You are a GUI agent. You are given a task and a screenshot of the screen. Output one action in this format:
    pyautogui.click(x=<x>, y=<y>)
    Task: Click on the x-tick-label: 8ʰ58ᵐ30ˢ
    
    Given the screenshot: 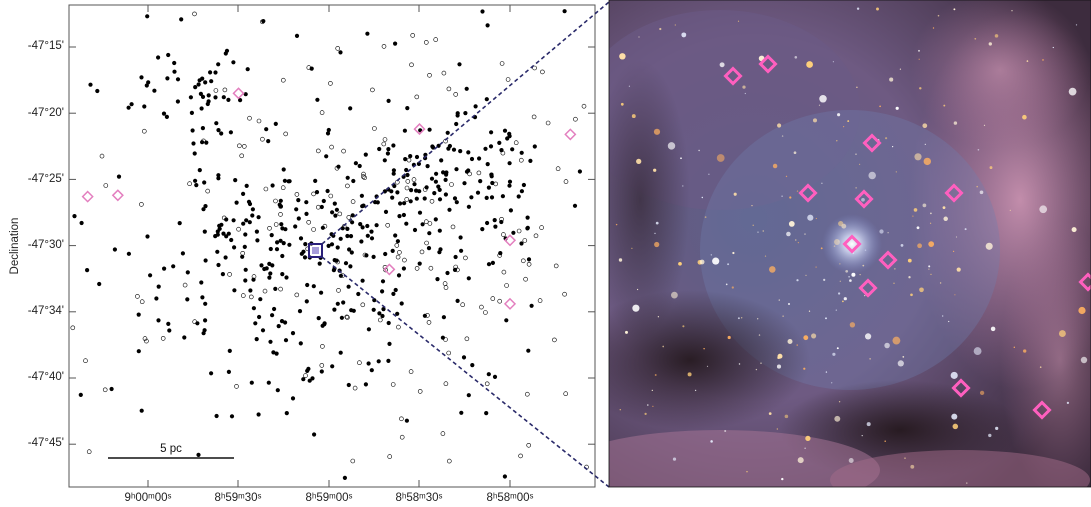 What is the action you would take?
    pyautogui.click(x=419, y=498)
    